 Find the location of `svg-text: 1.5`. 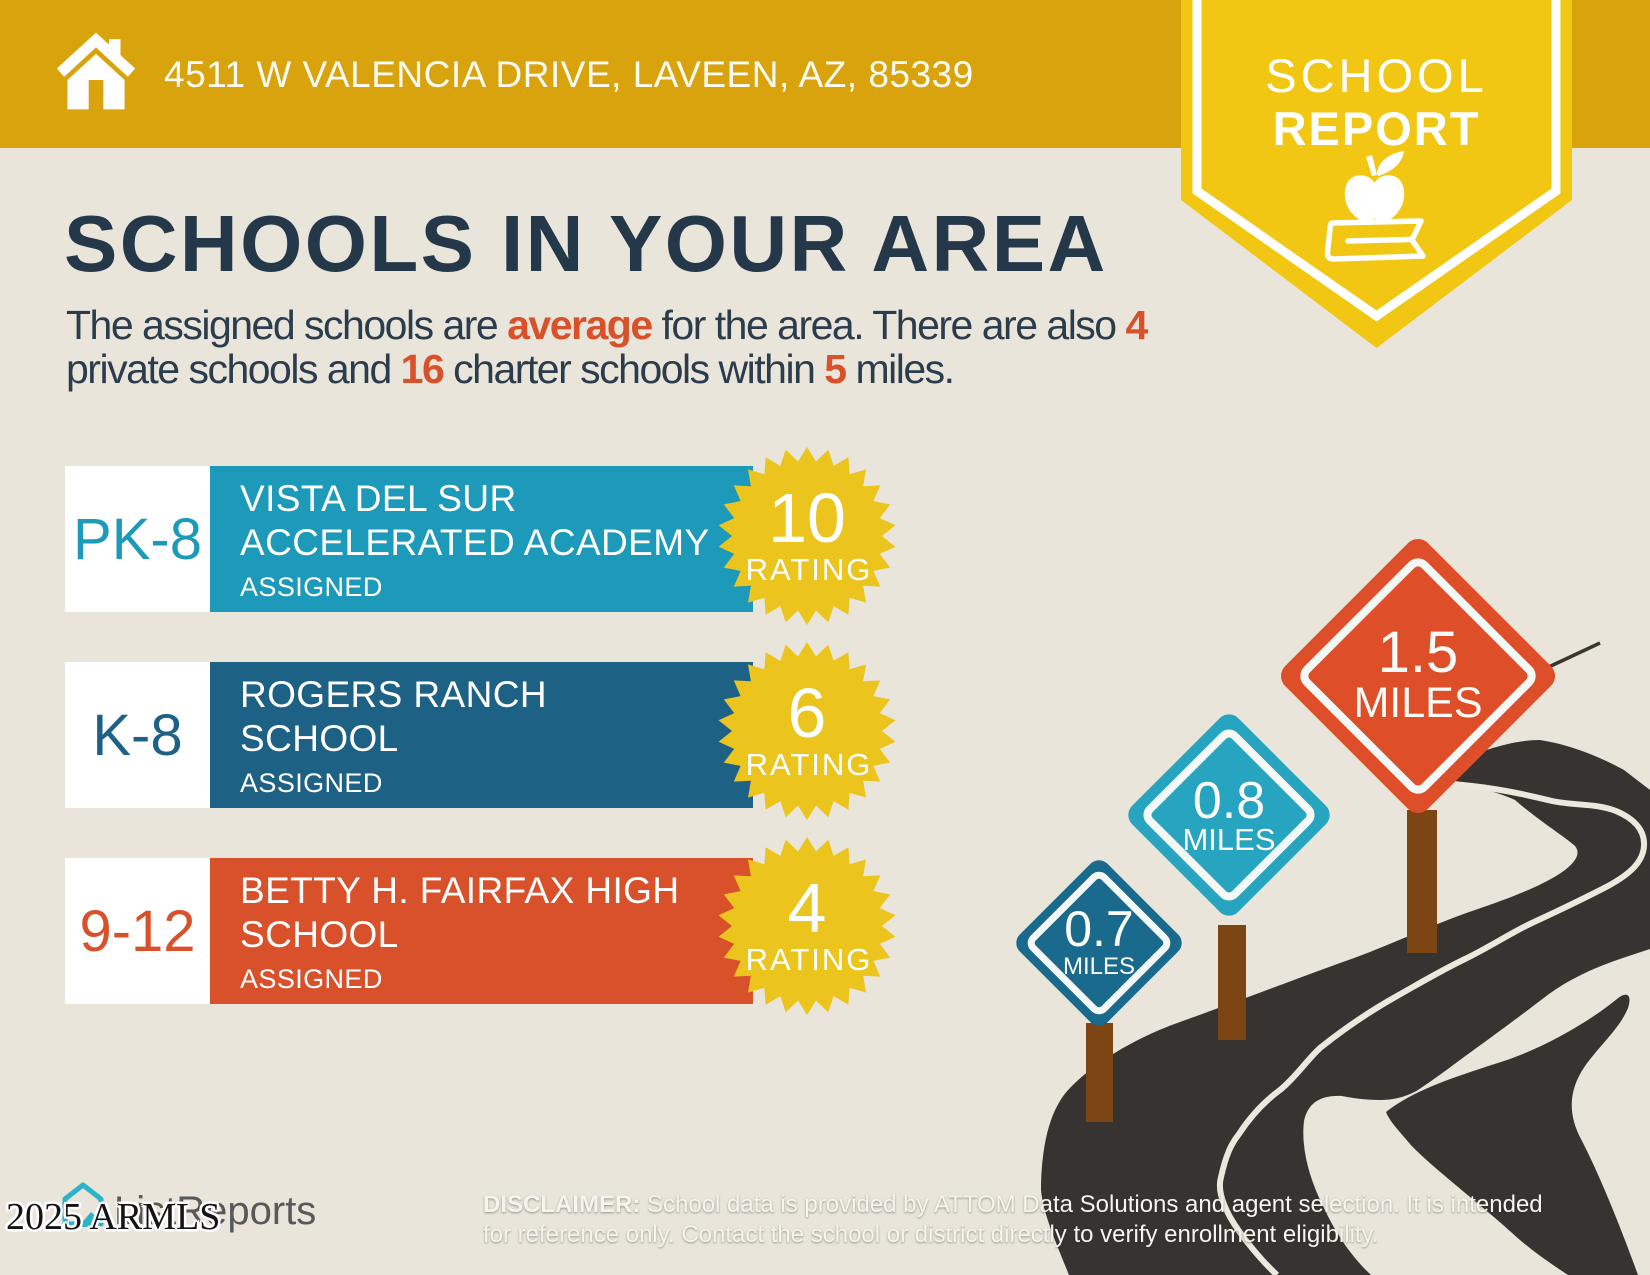

svg-text: 1.5 is located at coordinates (1418, 652).